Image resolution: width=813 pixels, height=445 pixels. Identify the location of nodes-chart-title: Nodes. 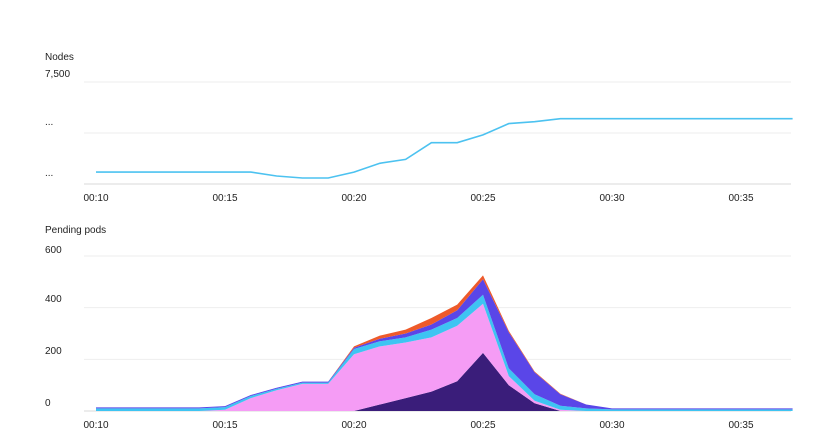
(59, 57).